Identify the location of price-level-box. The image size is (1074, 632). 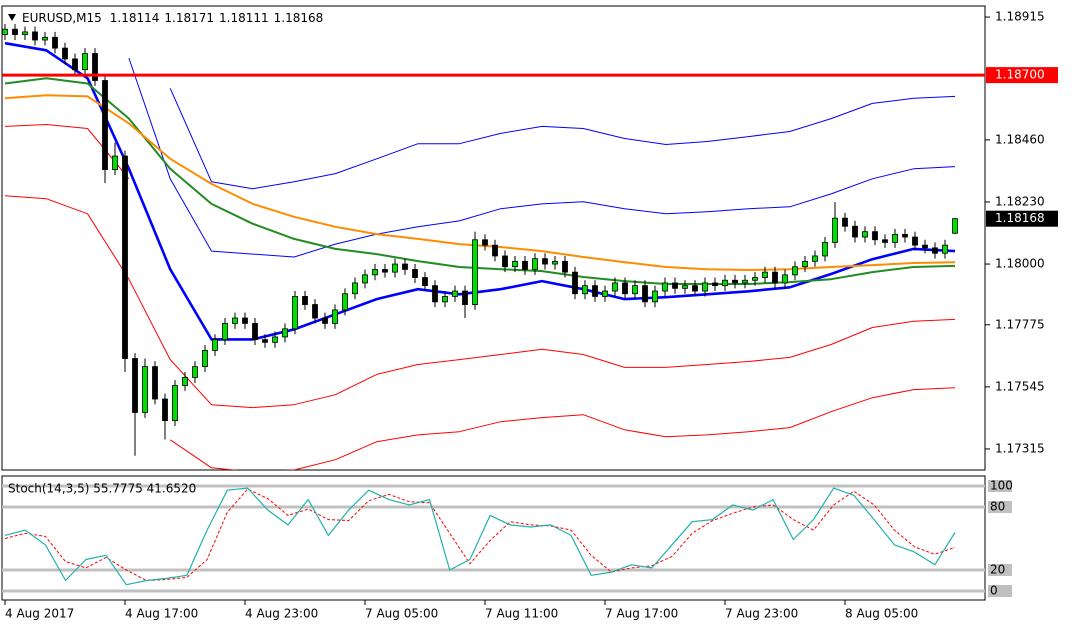
(1022, 75).